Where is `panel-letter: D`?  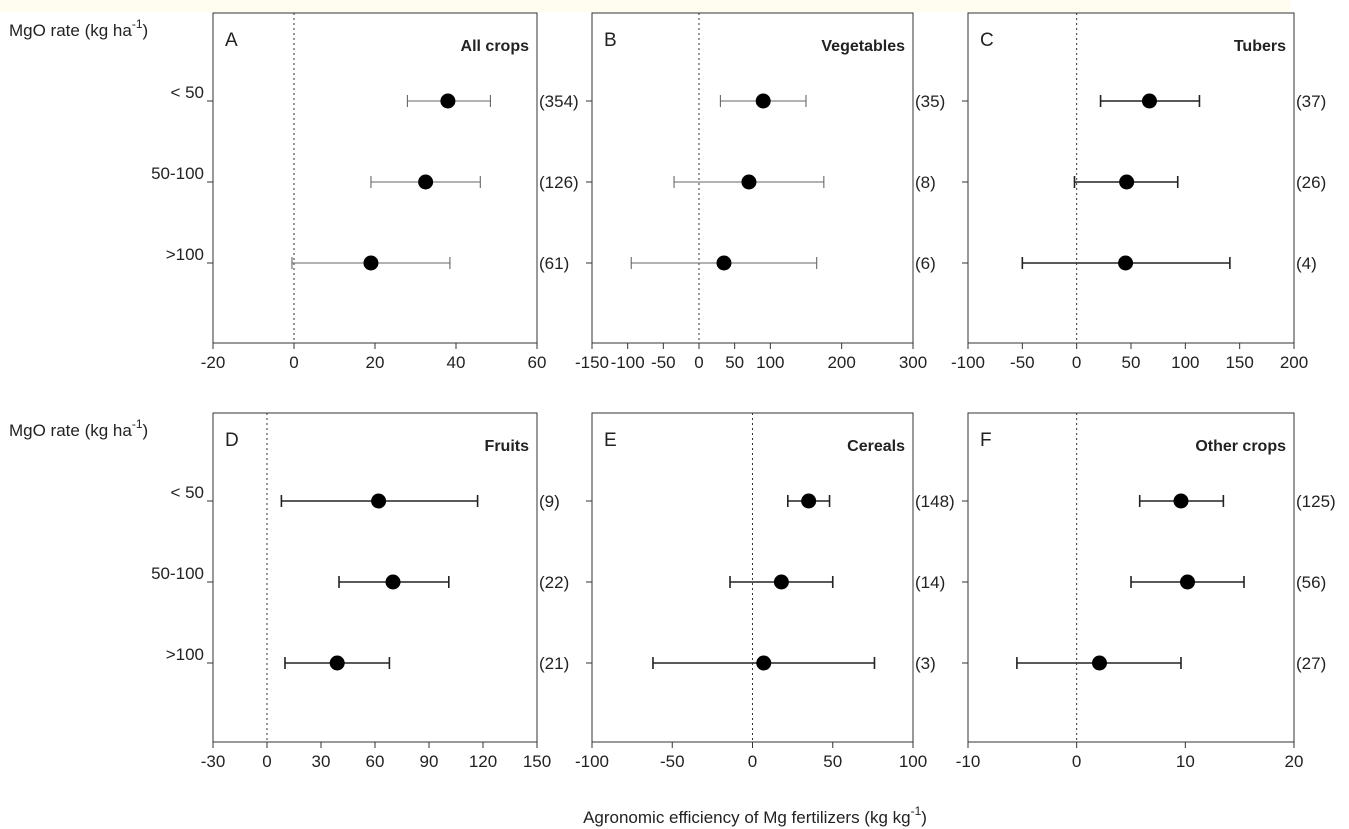
panel-letter: D is located at coordinates (232, 440).